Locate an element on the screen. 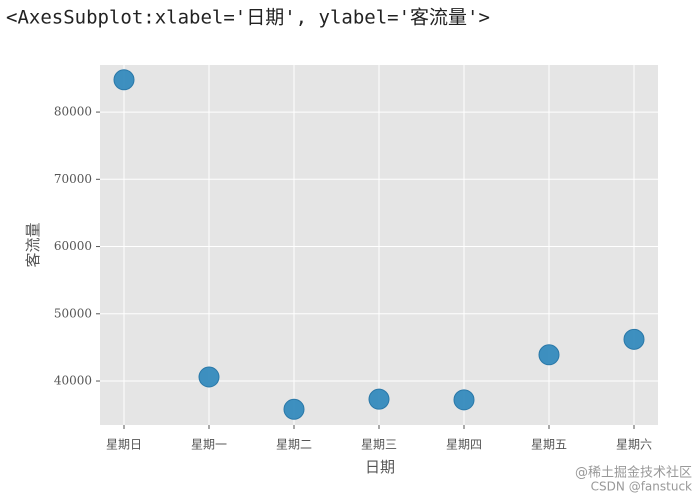 Image resolution: width=699 pixels, height=497 pixels. x-tick-label: 星期五 is located at coordinates (549, 445).